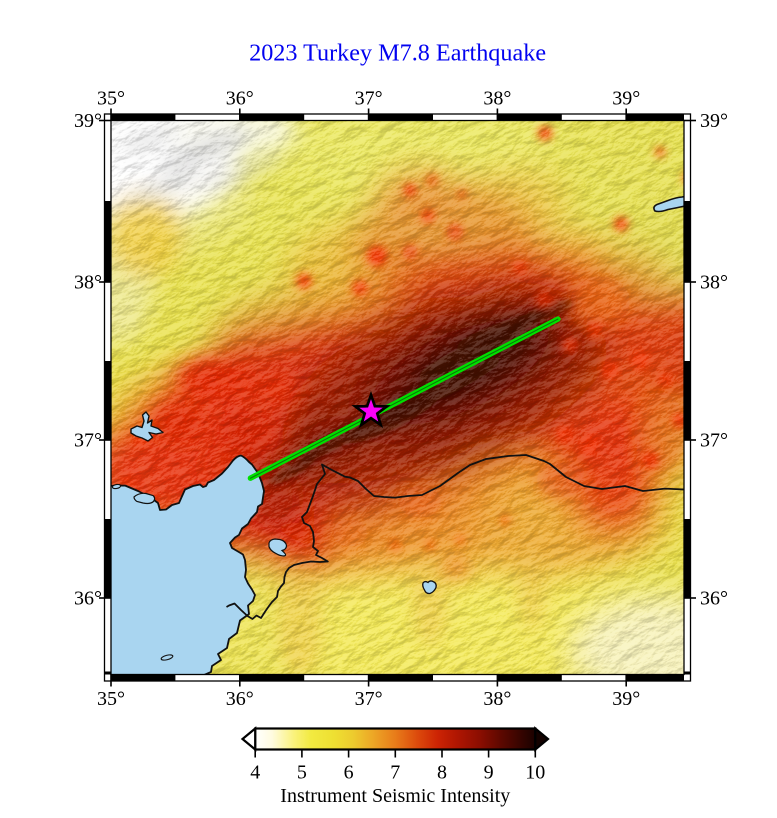 The width and height of the screenshot is (777, 818). I want to click on svg-text: 5, so click(302, 773).